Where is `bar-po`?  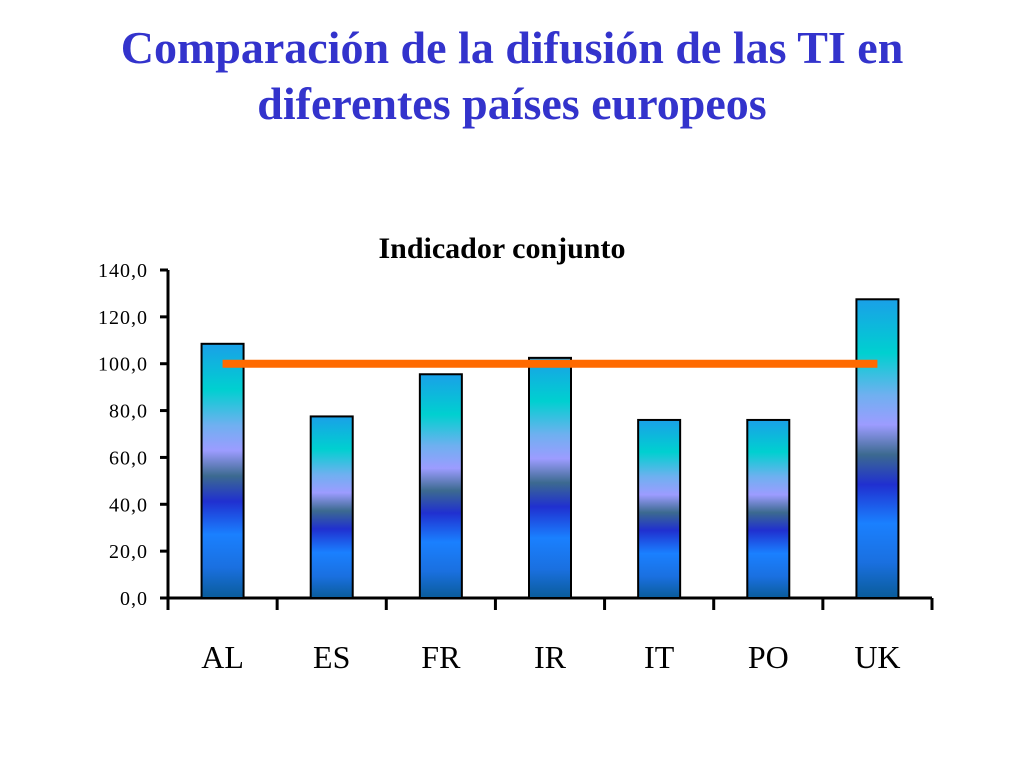
bar-po is located at coordinates (768, 509).